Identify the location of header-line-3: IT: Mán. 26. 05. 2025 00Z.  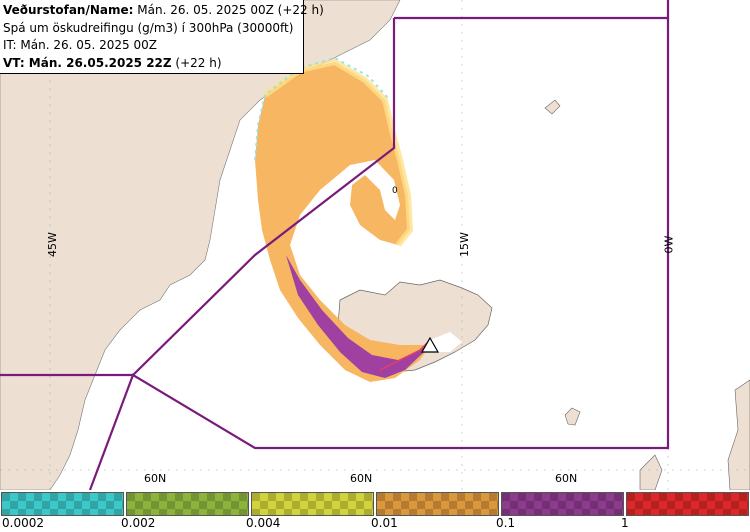
(80, 45).